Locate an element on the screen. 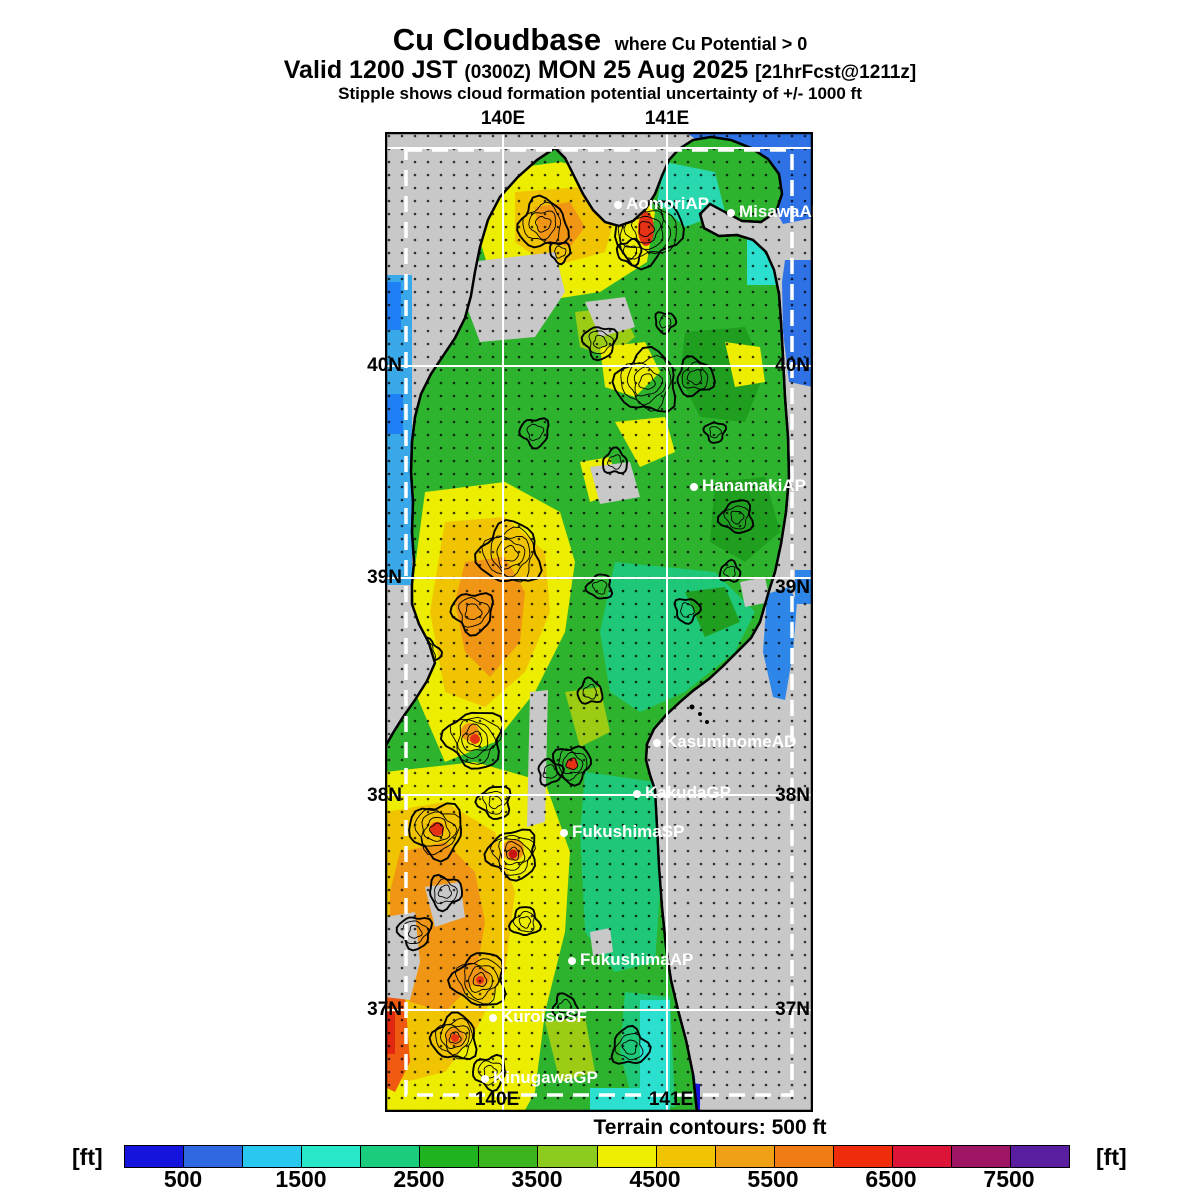 The height and width of the screenshot is (1200, 1200). valid-zulu: (0300Z) is located at coordinates (497, 72).